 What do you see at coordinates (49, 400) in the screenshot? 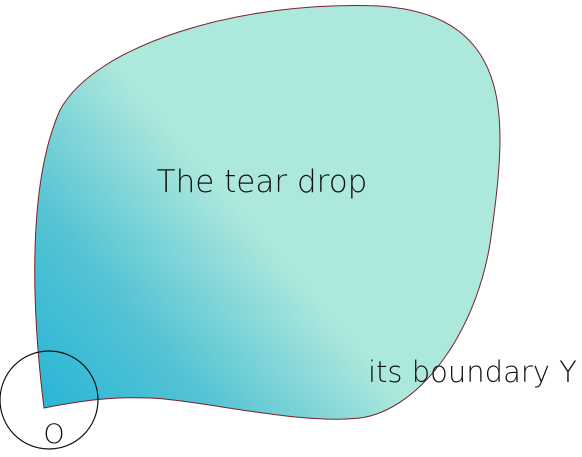
I see `point-o-neighborhood-circle` at bounding box center [49, 400].